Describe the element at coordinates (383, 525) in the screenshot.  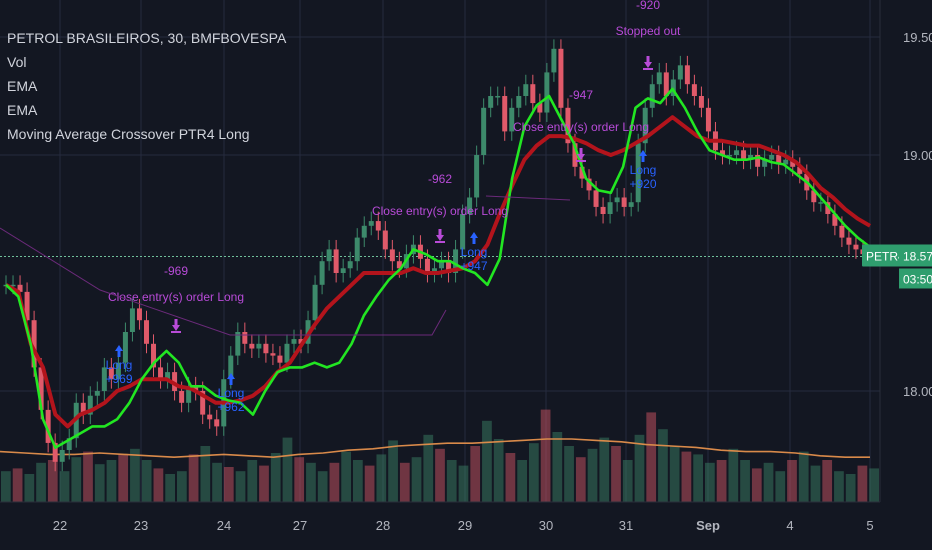
I see `time-tick-label: 28` at that location.